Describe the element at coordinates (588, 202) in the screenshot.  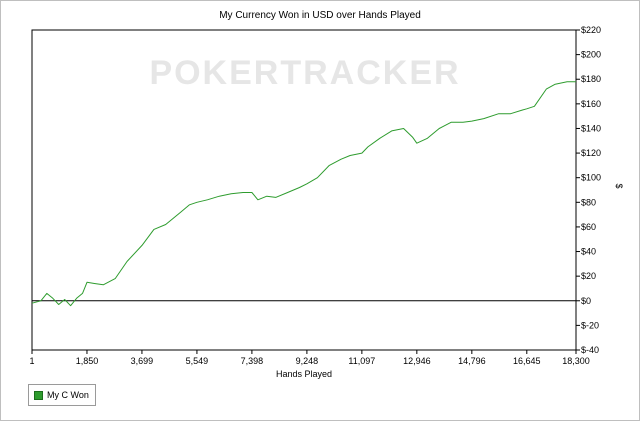
I see `y-tick-label: $80` at that location.